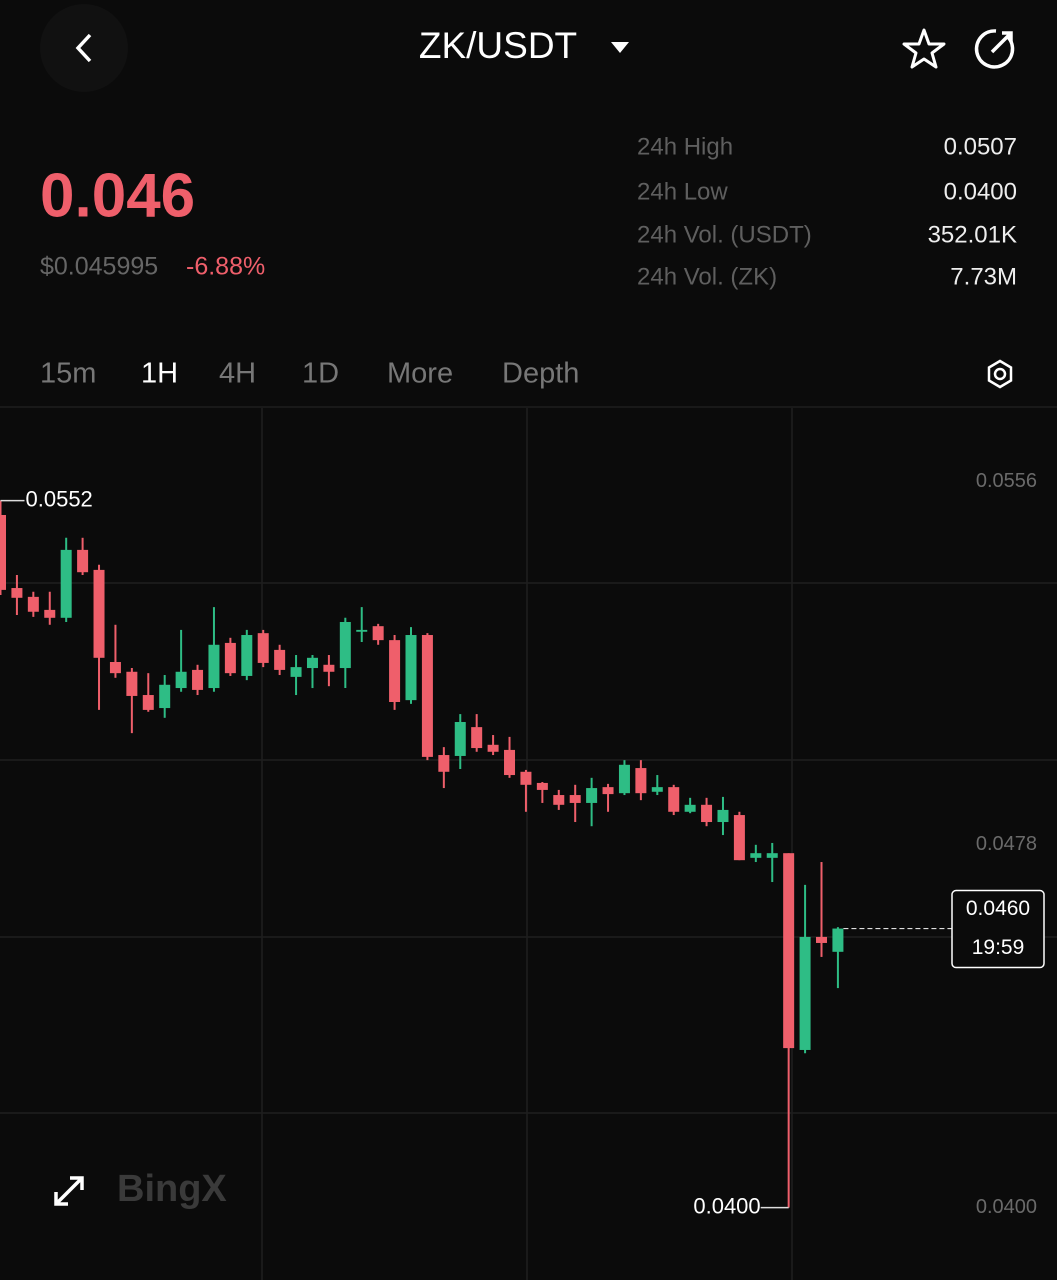 The width and height of the screenshot is (1057, 1280). Describe the element at coordinates (726, 1205) in the screenshot. I see `low-label: 0.0400` at that location.